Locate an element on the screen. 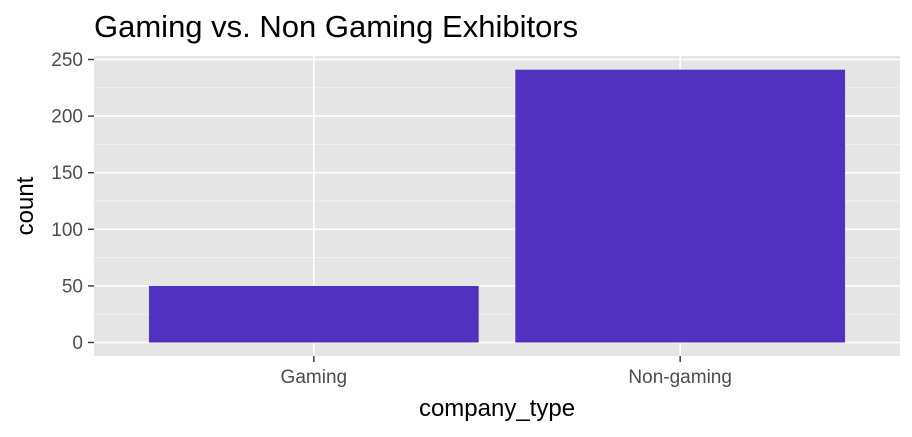 Image resolution: width=912 pixels, height=437 pixels. y-tick-label: 250 is located at coordinates (67, 60).